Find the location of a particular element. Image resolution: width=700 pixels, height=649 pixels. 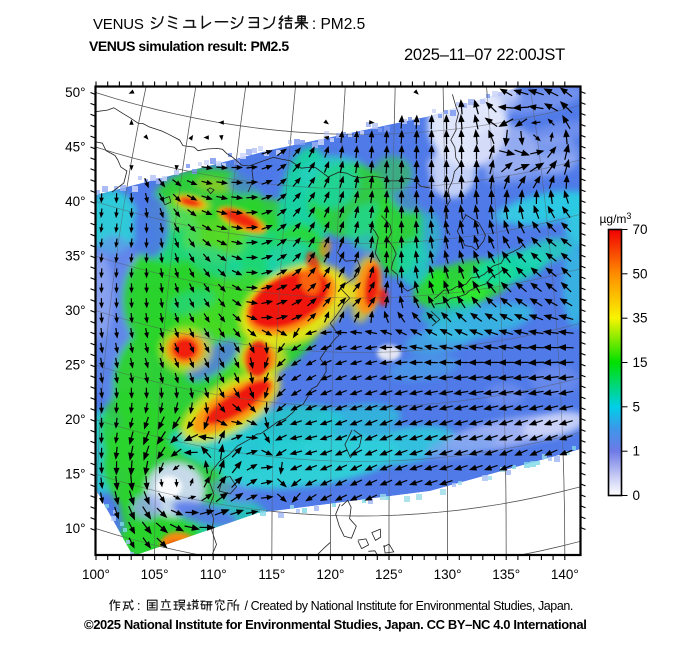

svg-text: 35 is located at coordinates (640, 318).